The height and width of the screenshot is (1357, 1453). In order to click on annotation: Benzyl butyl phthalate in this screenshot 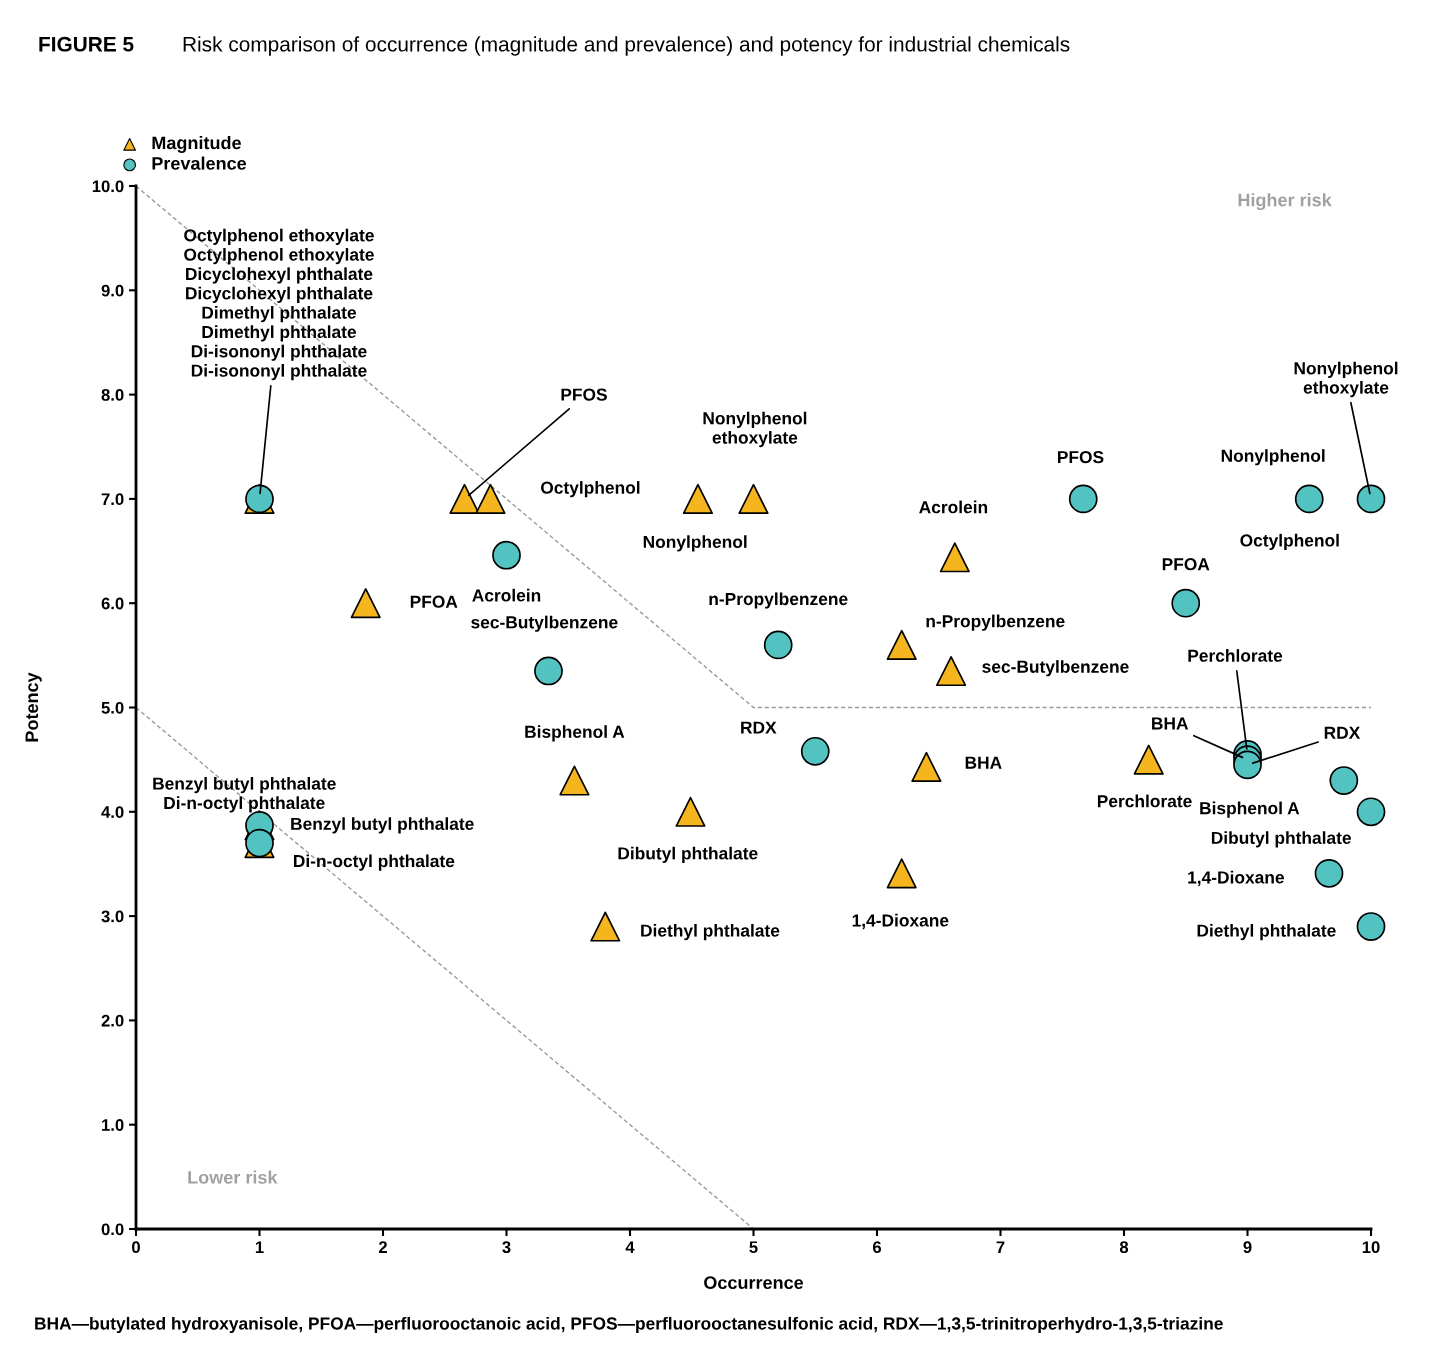, I will do `click(382, 825)`.